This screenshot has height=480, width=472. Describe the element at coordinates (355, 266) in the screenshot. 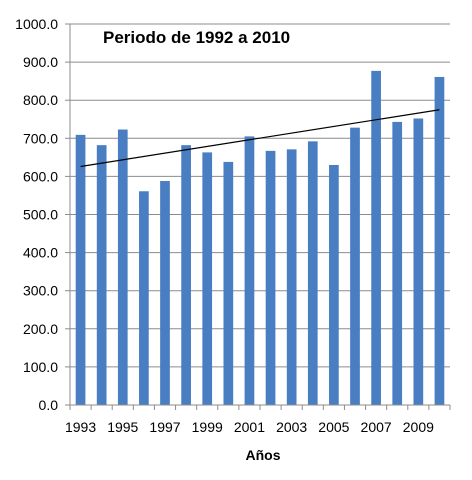

I see `bar-2006` at that location.